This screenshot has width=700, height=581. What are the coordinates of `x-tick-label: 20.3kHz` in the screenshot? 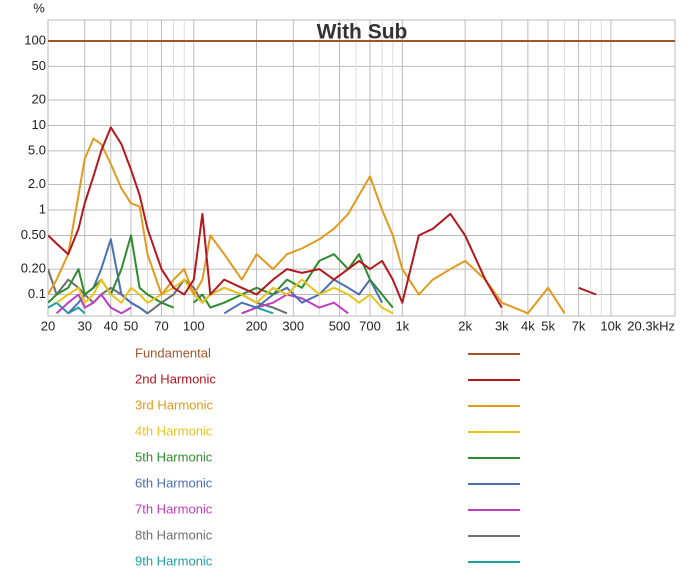 It's located at (651, 325).